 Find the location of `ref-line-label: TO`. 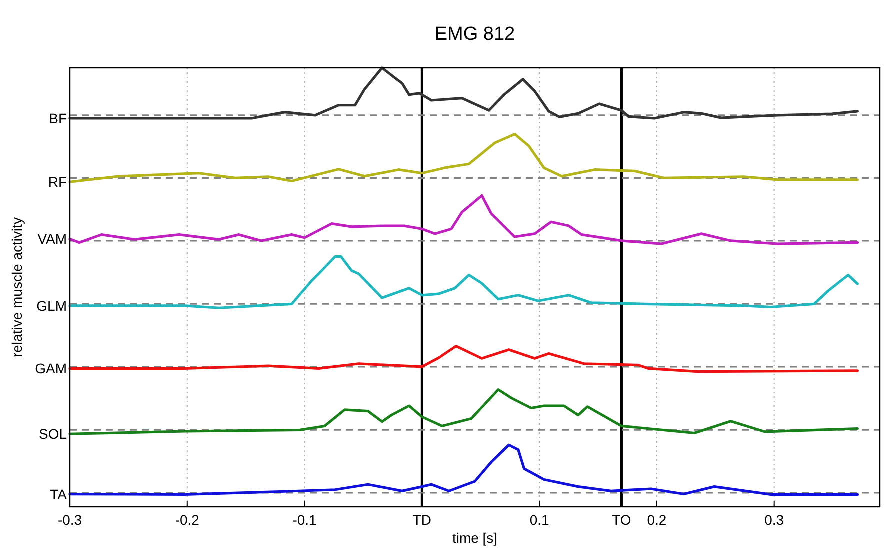

ref-line-label: TO is located at coordinates (622, 520).